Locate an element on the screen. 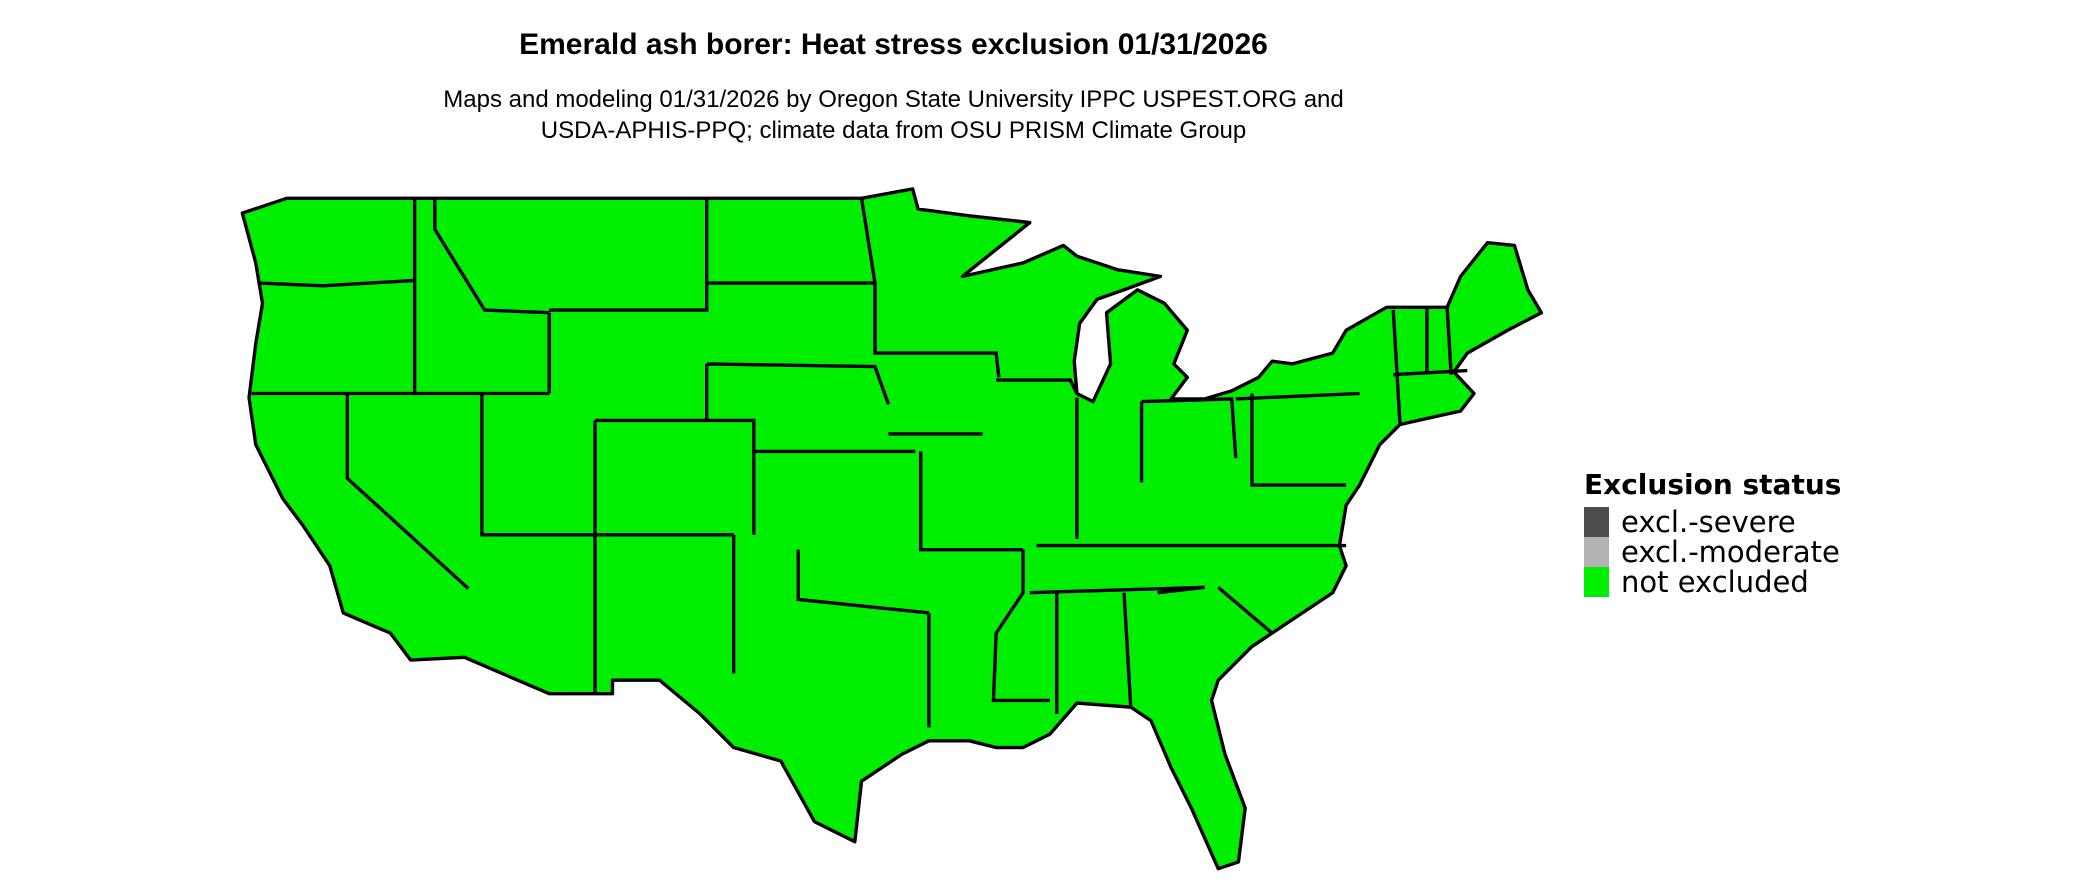 This screenshot has height=892, width=2100. legend-title: Exclusion status is located at coordinates (1713, 484).